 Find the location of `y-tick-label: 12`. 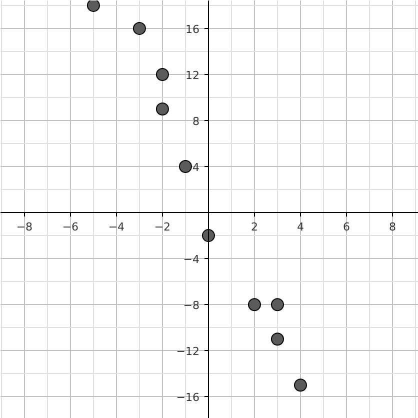

y-tick-label: 12 is located at coordinates (192, 75).